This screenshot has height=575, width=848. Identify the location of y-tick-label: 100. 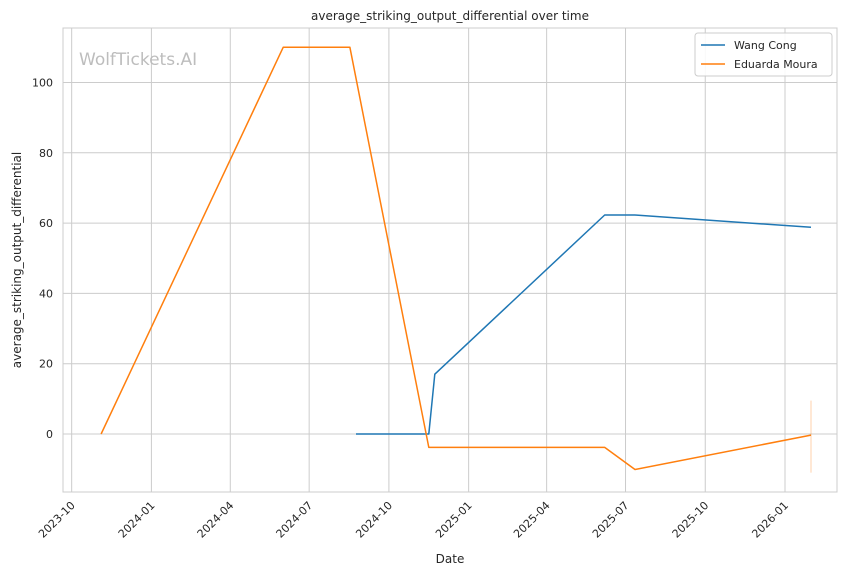
(42, 82).